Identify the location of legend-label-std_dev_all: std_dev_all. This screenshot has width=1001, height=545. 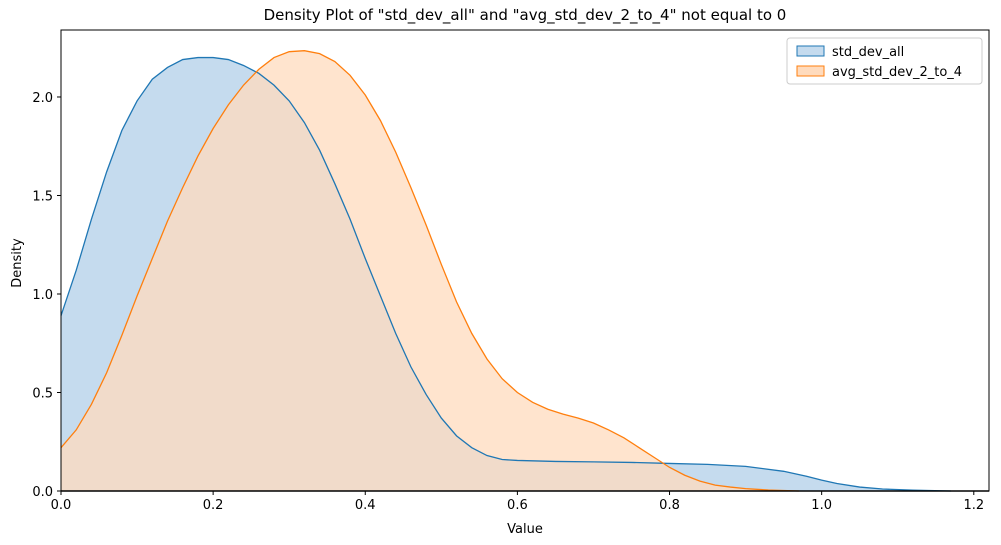
(868, 52).